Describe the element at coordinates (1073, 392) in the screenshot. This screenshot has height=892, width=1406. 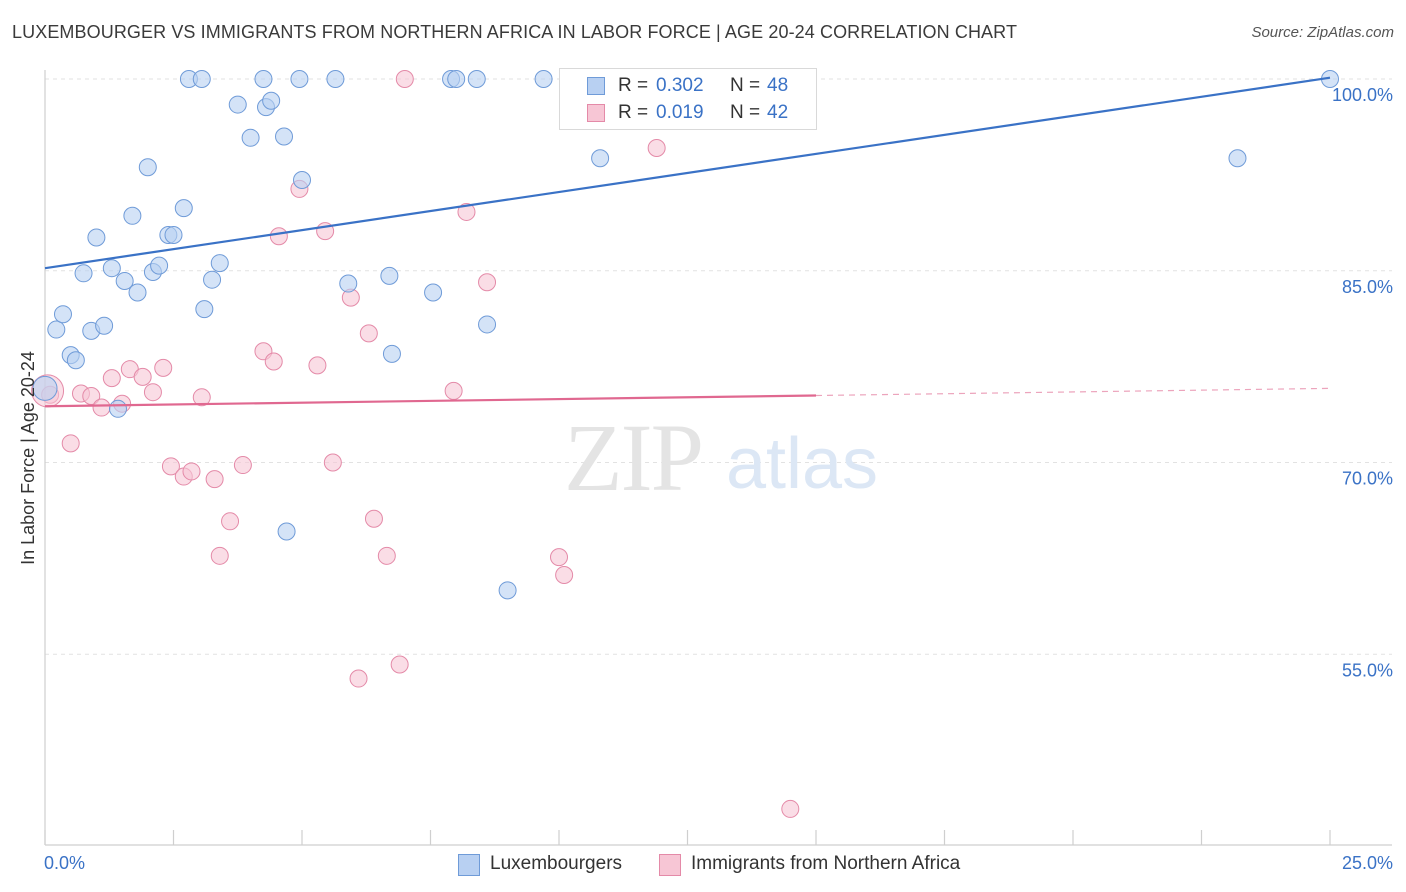
I see `trend-line-immigrants-extension` at that location.